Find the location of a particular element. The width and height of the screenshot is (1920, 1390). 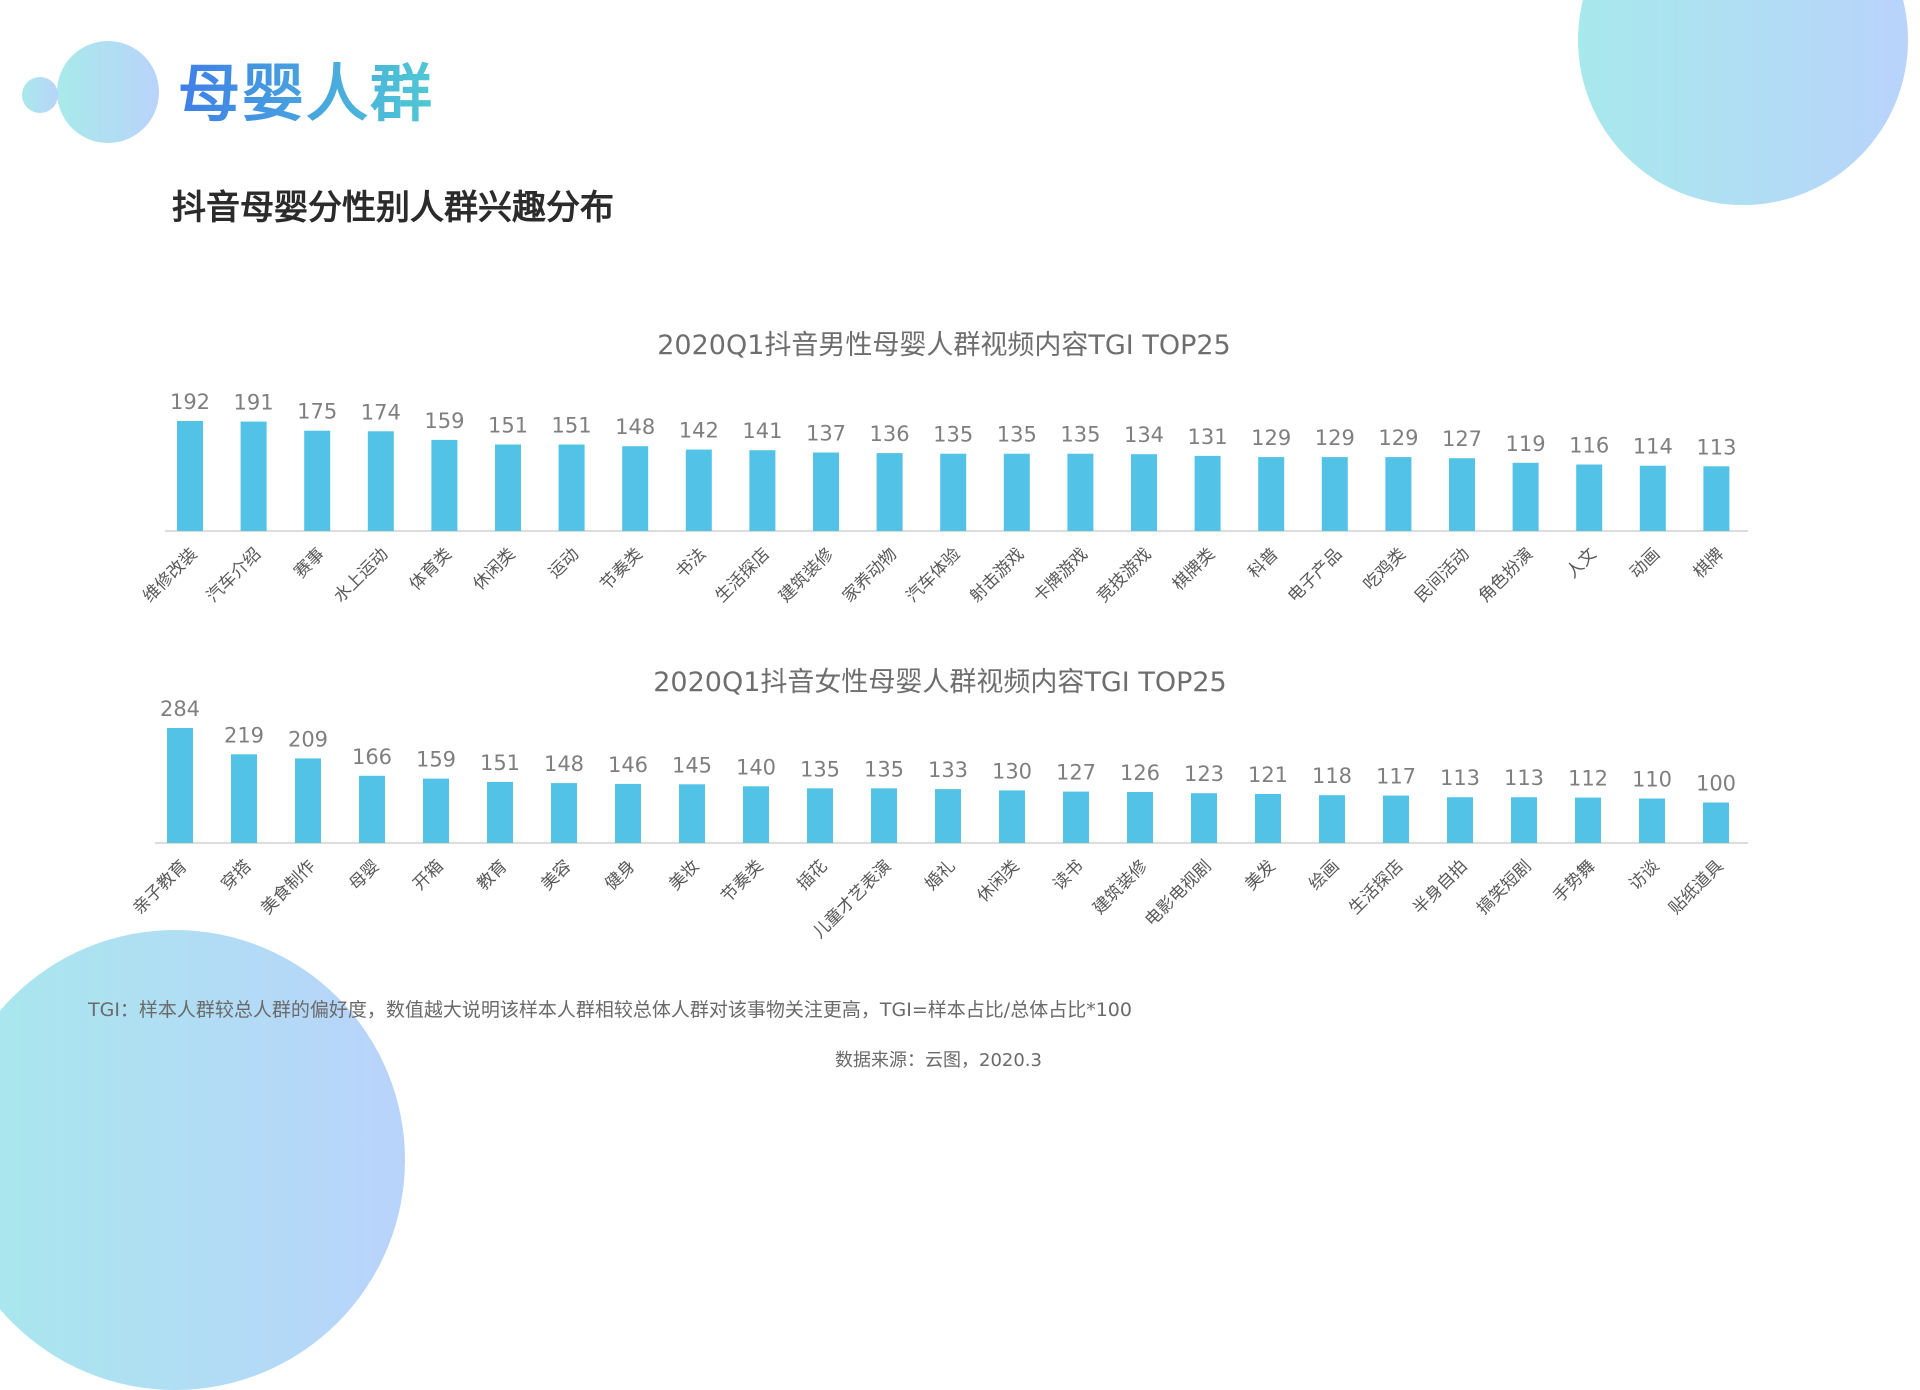

category-label: 棋牌类 is located at coordinates (1194, 569).